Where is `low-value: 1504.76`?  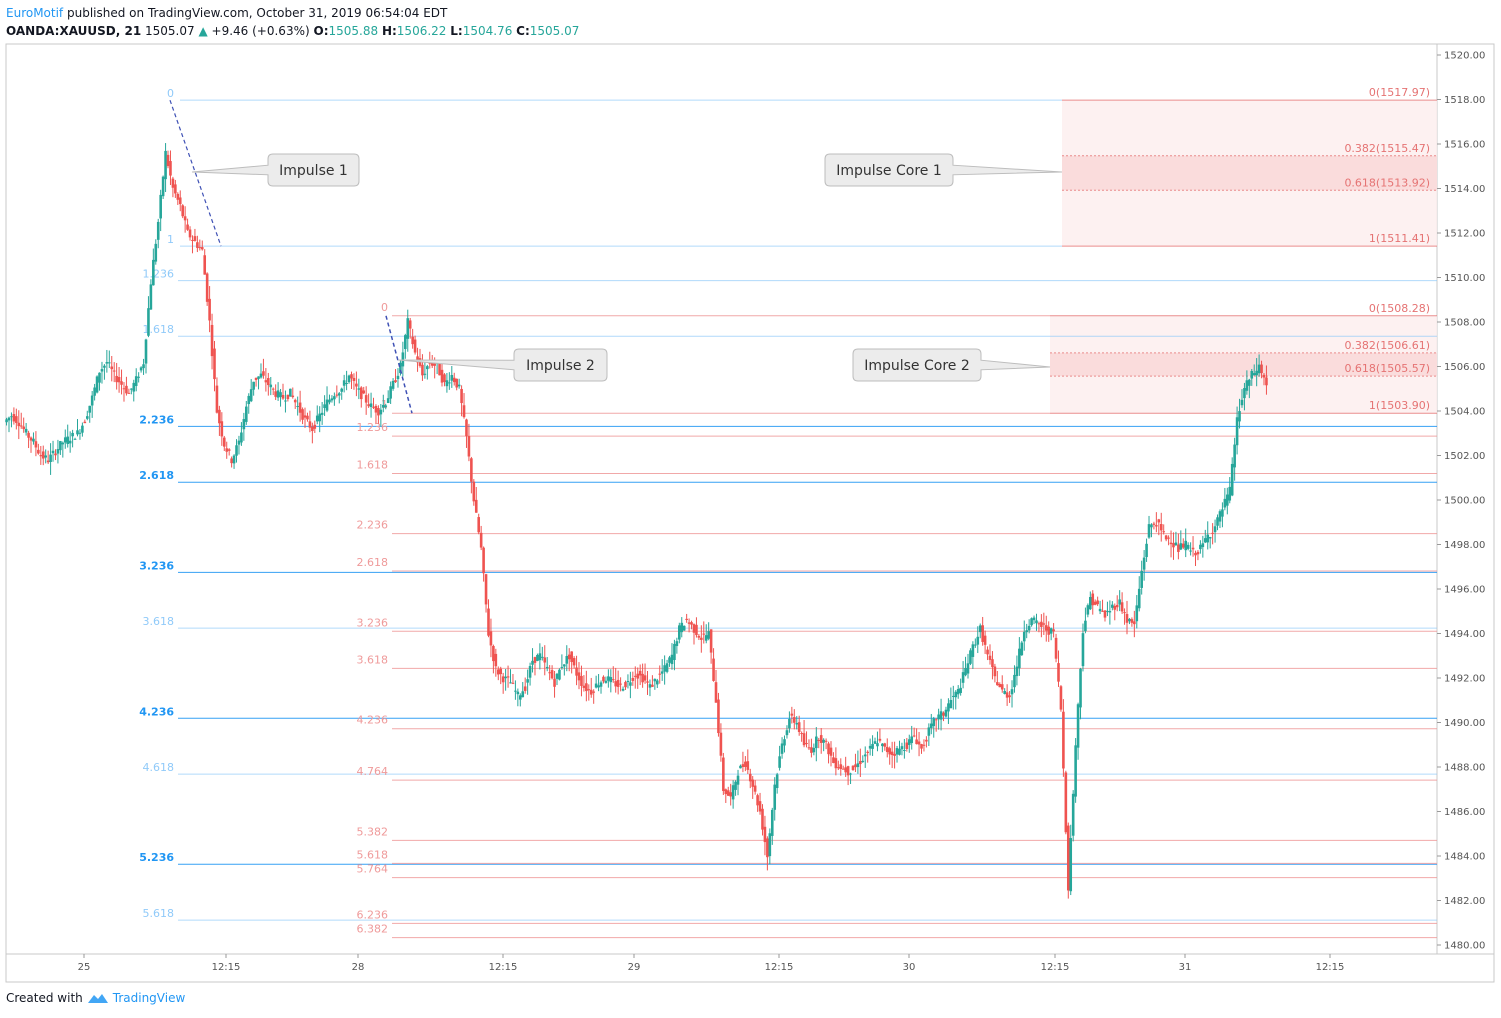 low-value: 1504.76 is located at coordinates (487, 31).